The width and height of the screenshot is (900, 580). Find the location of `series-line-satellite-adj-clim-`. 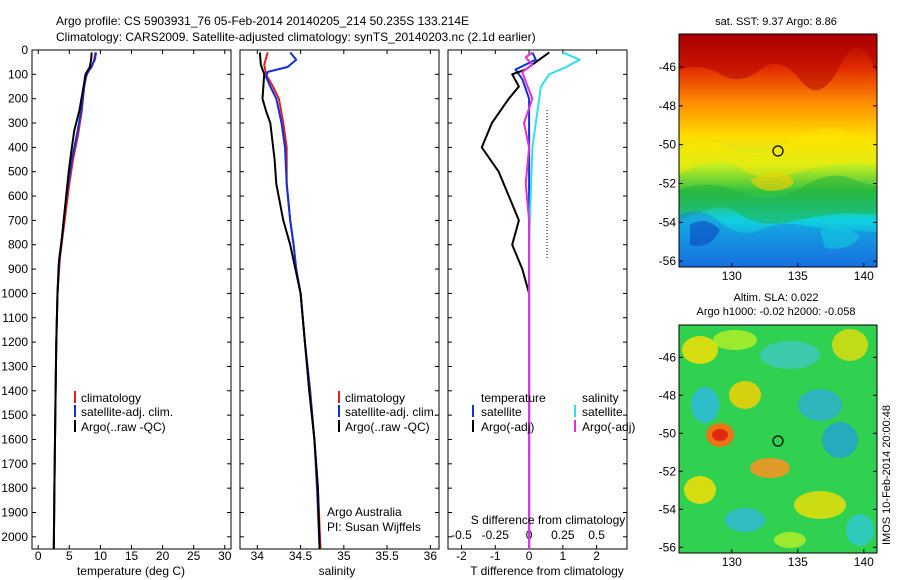

series-line-satellite-adj-clim- is located at coordinates (293, 300).